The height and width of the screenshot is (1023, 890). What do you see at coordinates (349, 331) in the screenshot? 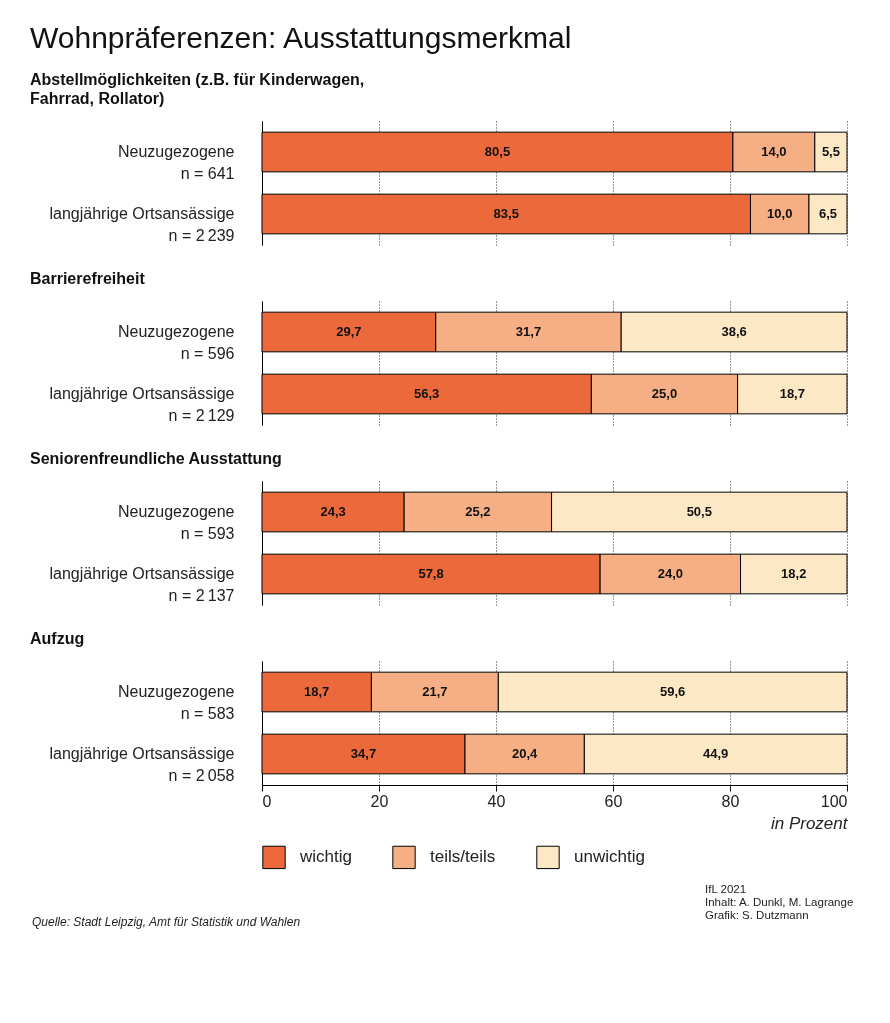
I see `data-label: 29,7` at bounding box center [349, 331].